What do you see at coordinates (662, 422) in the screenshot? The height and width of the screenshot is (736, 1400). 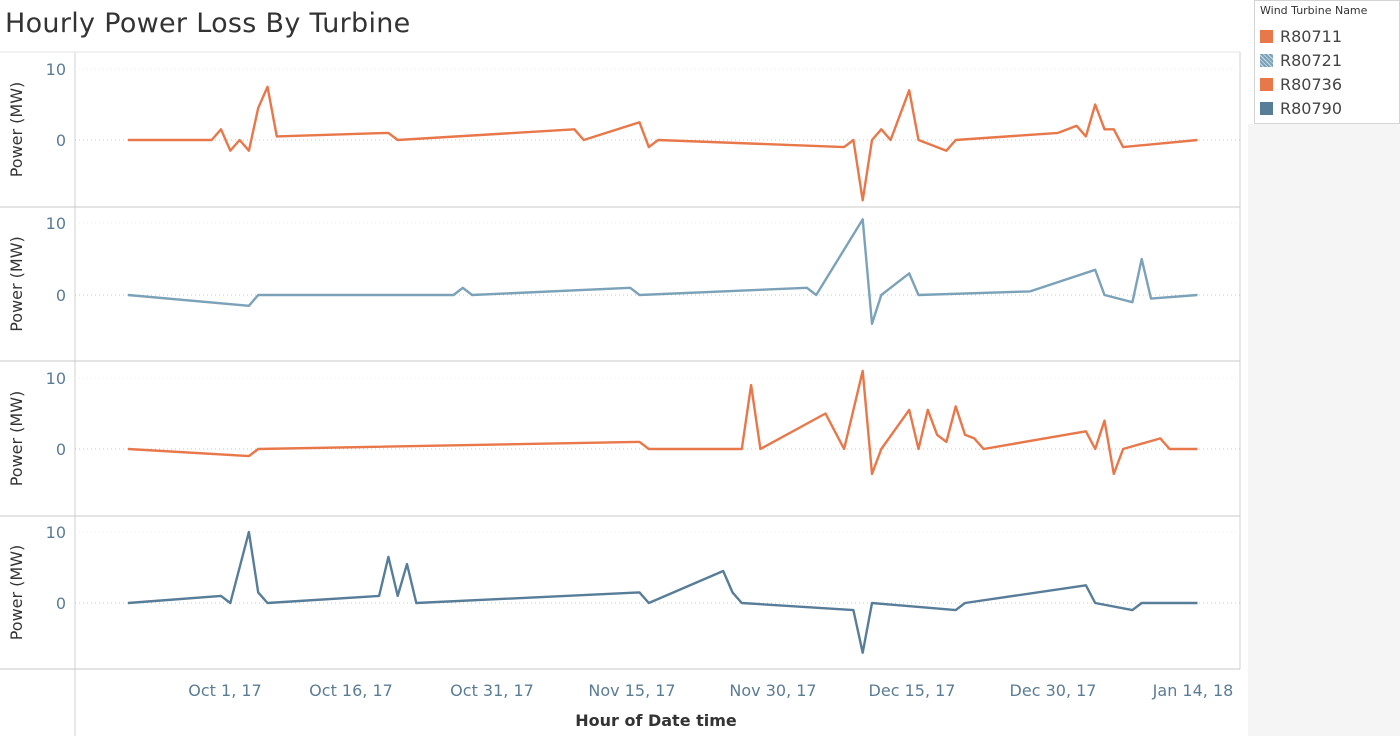 I see `series-line-r80736` at bounding box center [662, 422].